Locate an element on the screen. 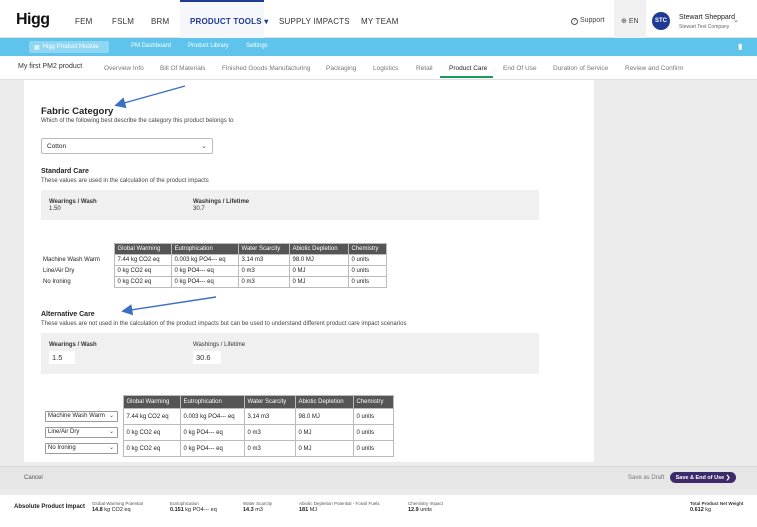 The image size is (757, 527). standard-care-heading: Standard Care is located at coordinates (65, 171).